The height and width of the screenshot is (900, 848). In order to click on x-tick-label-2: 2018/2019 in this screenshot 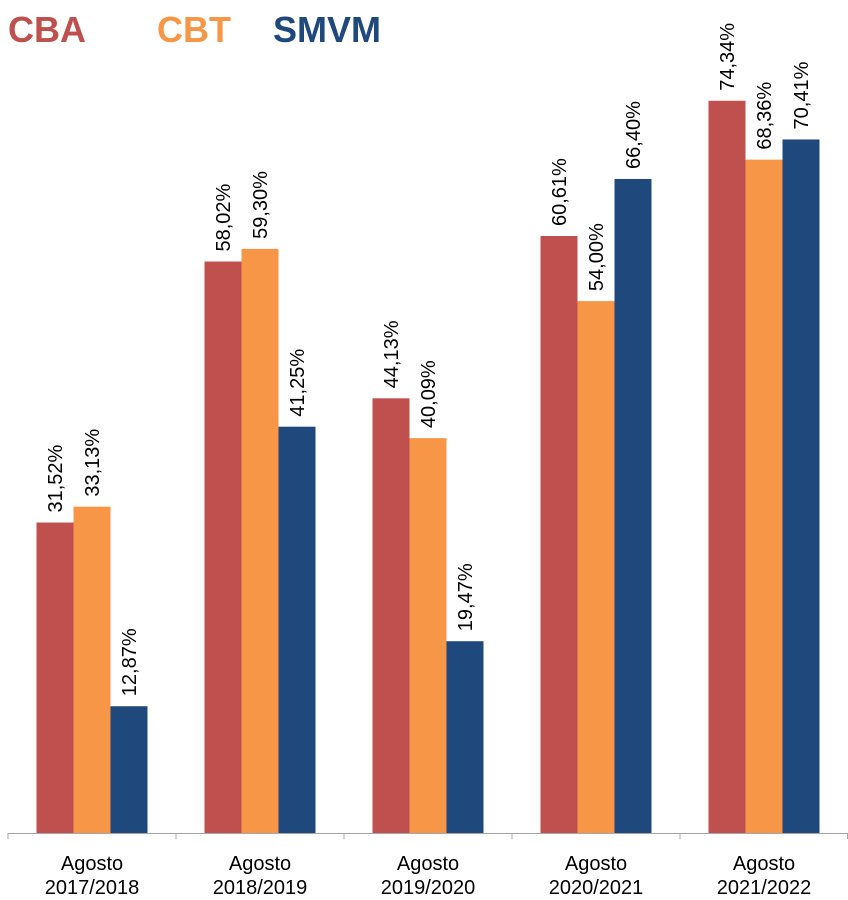, I will do `click(260, 888)`.